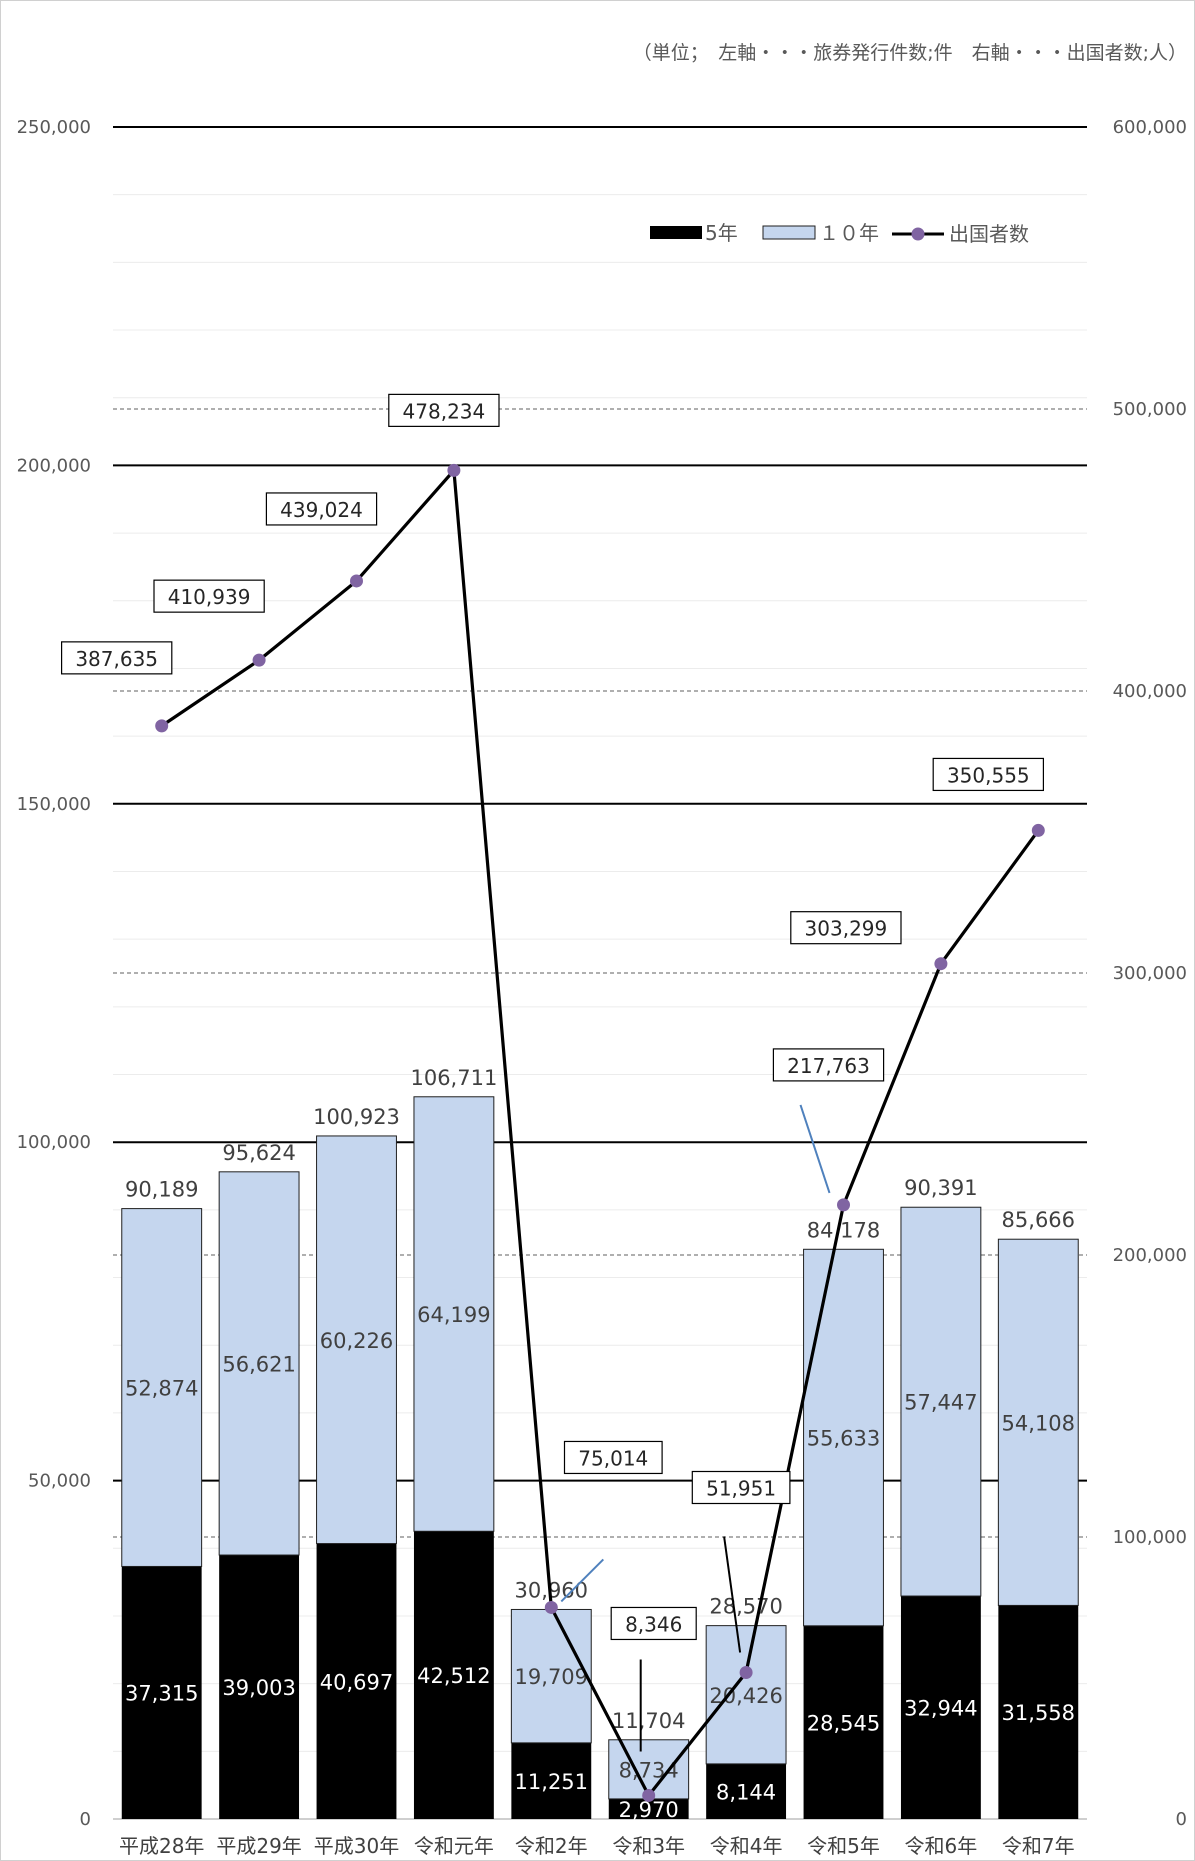  What do you see at coordinates (746, 1846) in the screenshot?
I see `category-label: 令和4年` at bounding box center [746, 1846].